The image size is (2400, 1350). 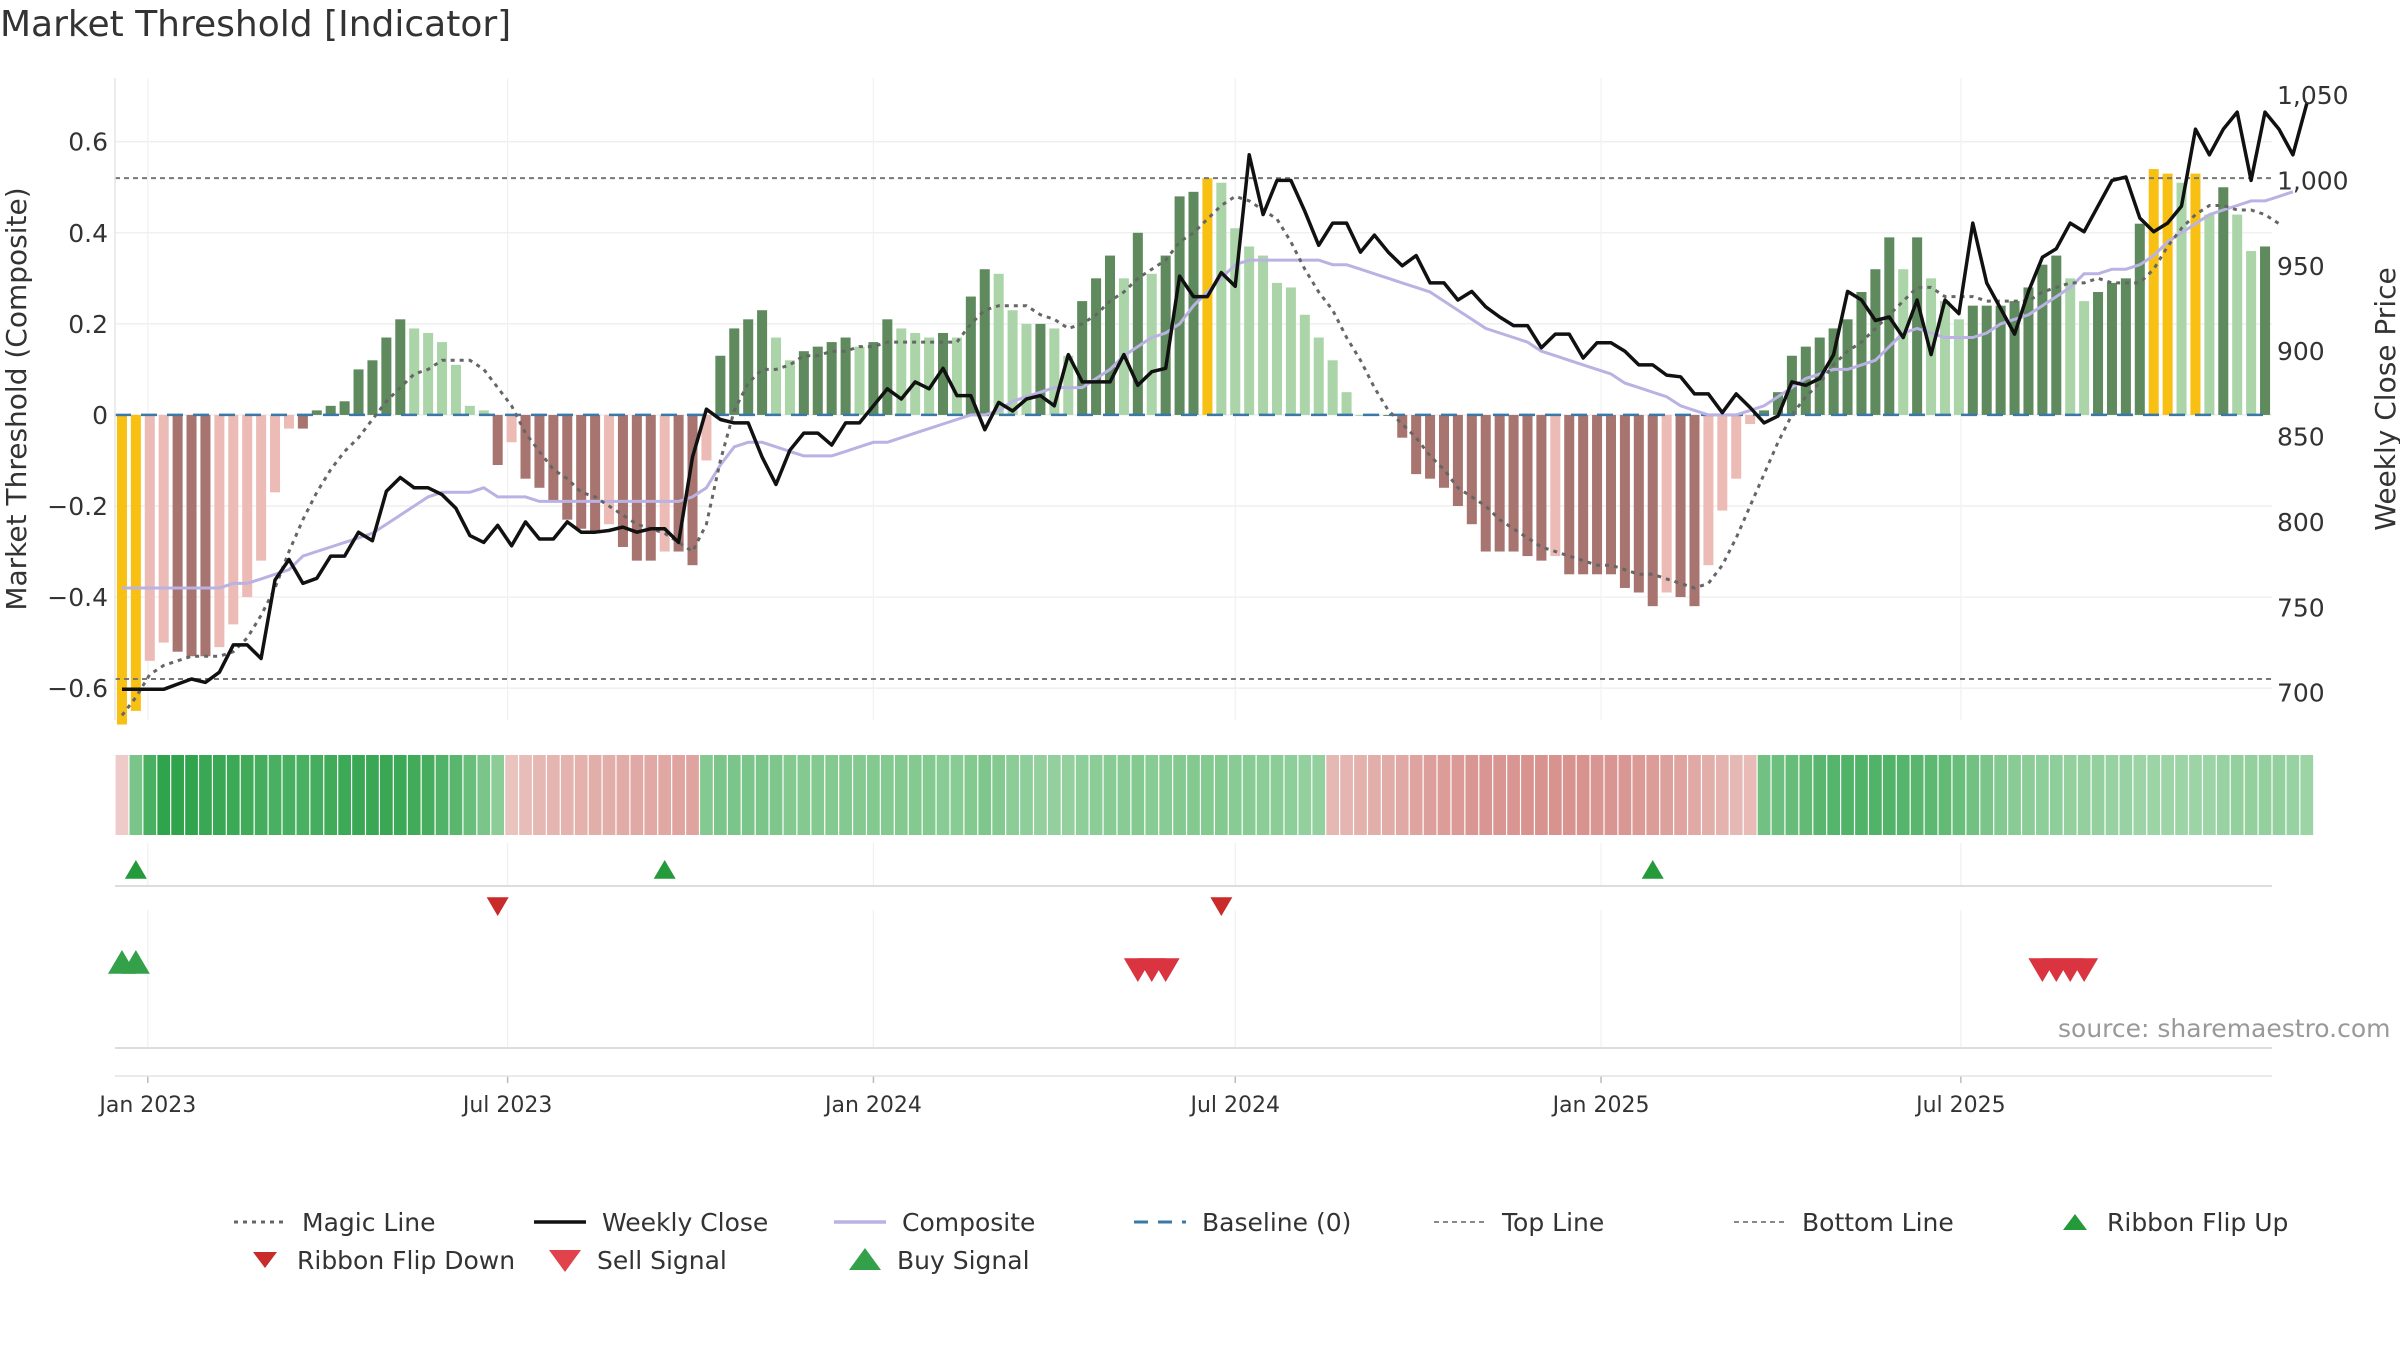 What do you see at coordinates (1760, 1222) in the screenshot?
I see `bottom-line-swatch` at bounding box center [1760, 1222].